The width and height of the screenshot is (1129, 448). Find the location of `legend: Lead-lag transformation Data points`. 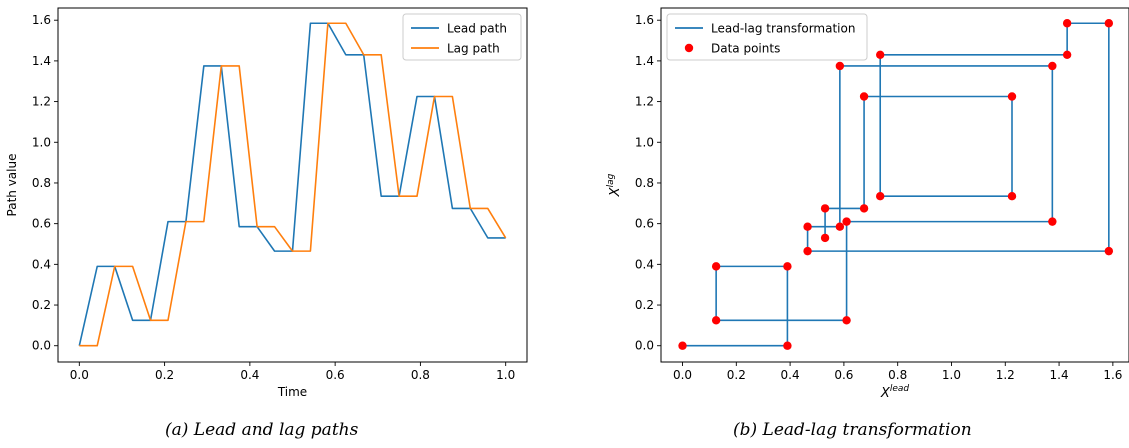

legend: Lead-lag transformation Data points is located at coordinates (767, 37).